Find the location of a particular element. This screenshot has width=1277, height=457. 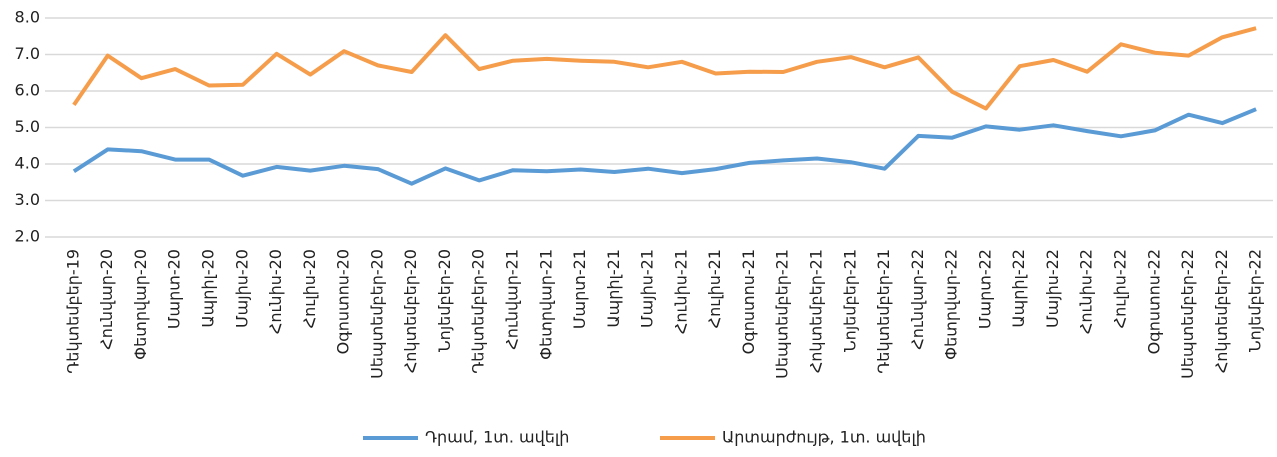

x-tick-label: Օգոստոս-21 is located at coordinates (748, 301).